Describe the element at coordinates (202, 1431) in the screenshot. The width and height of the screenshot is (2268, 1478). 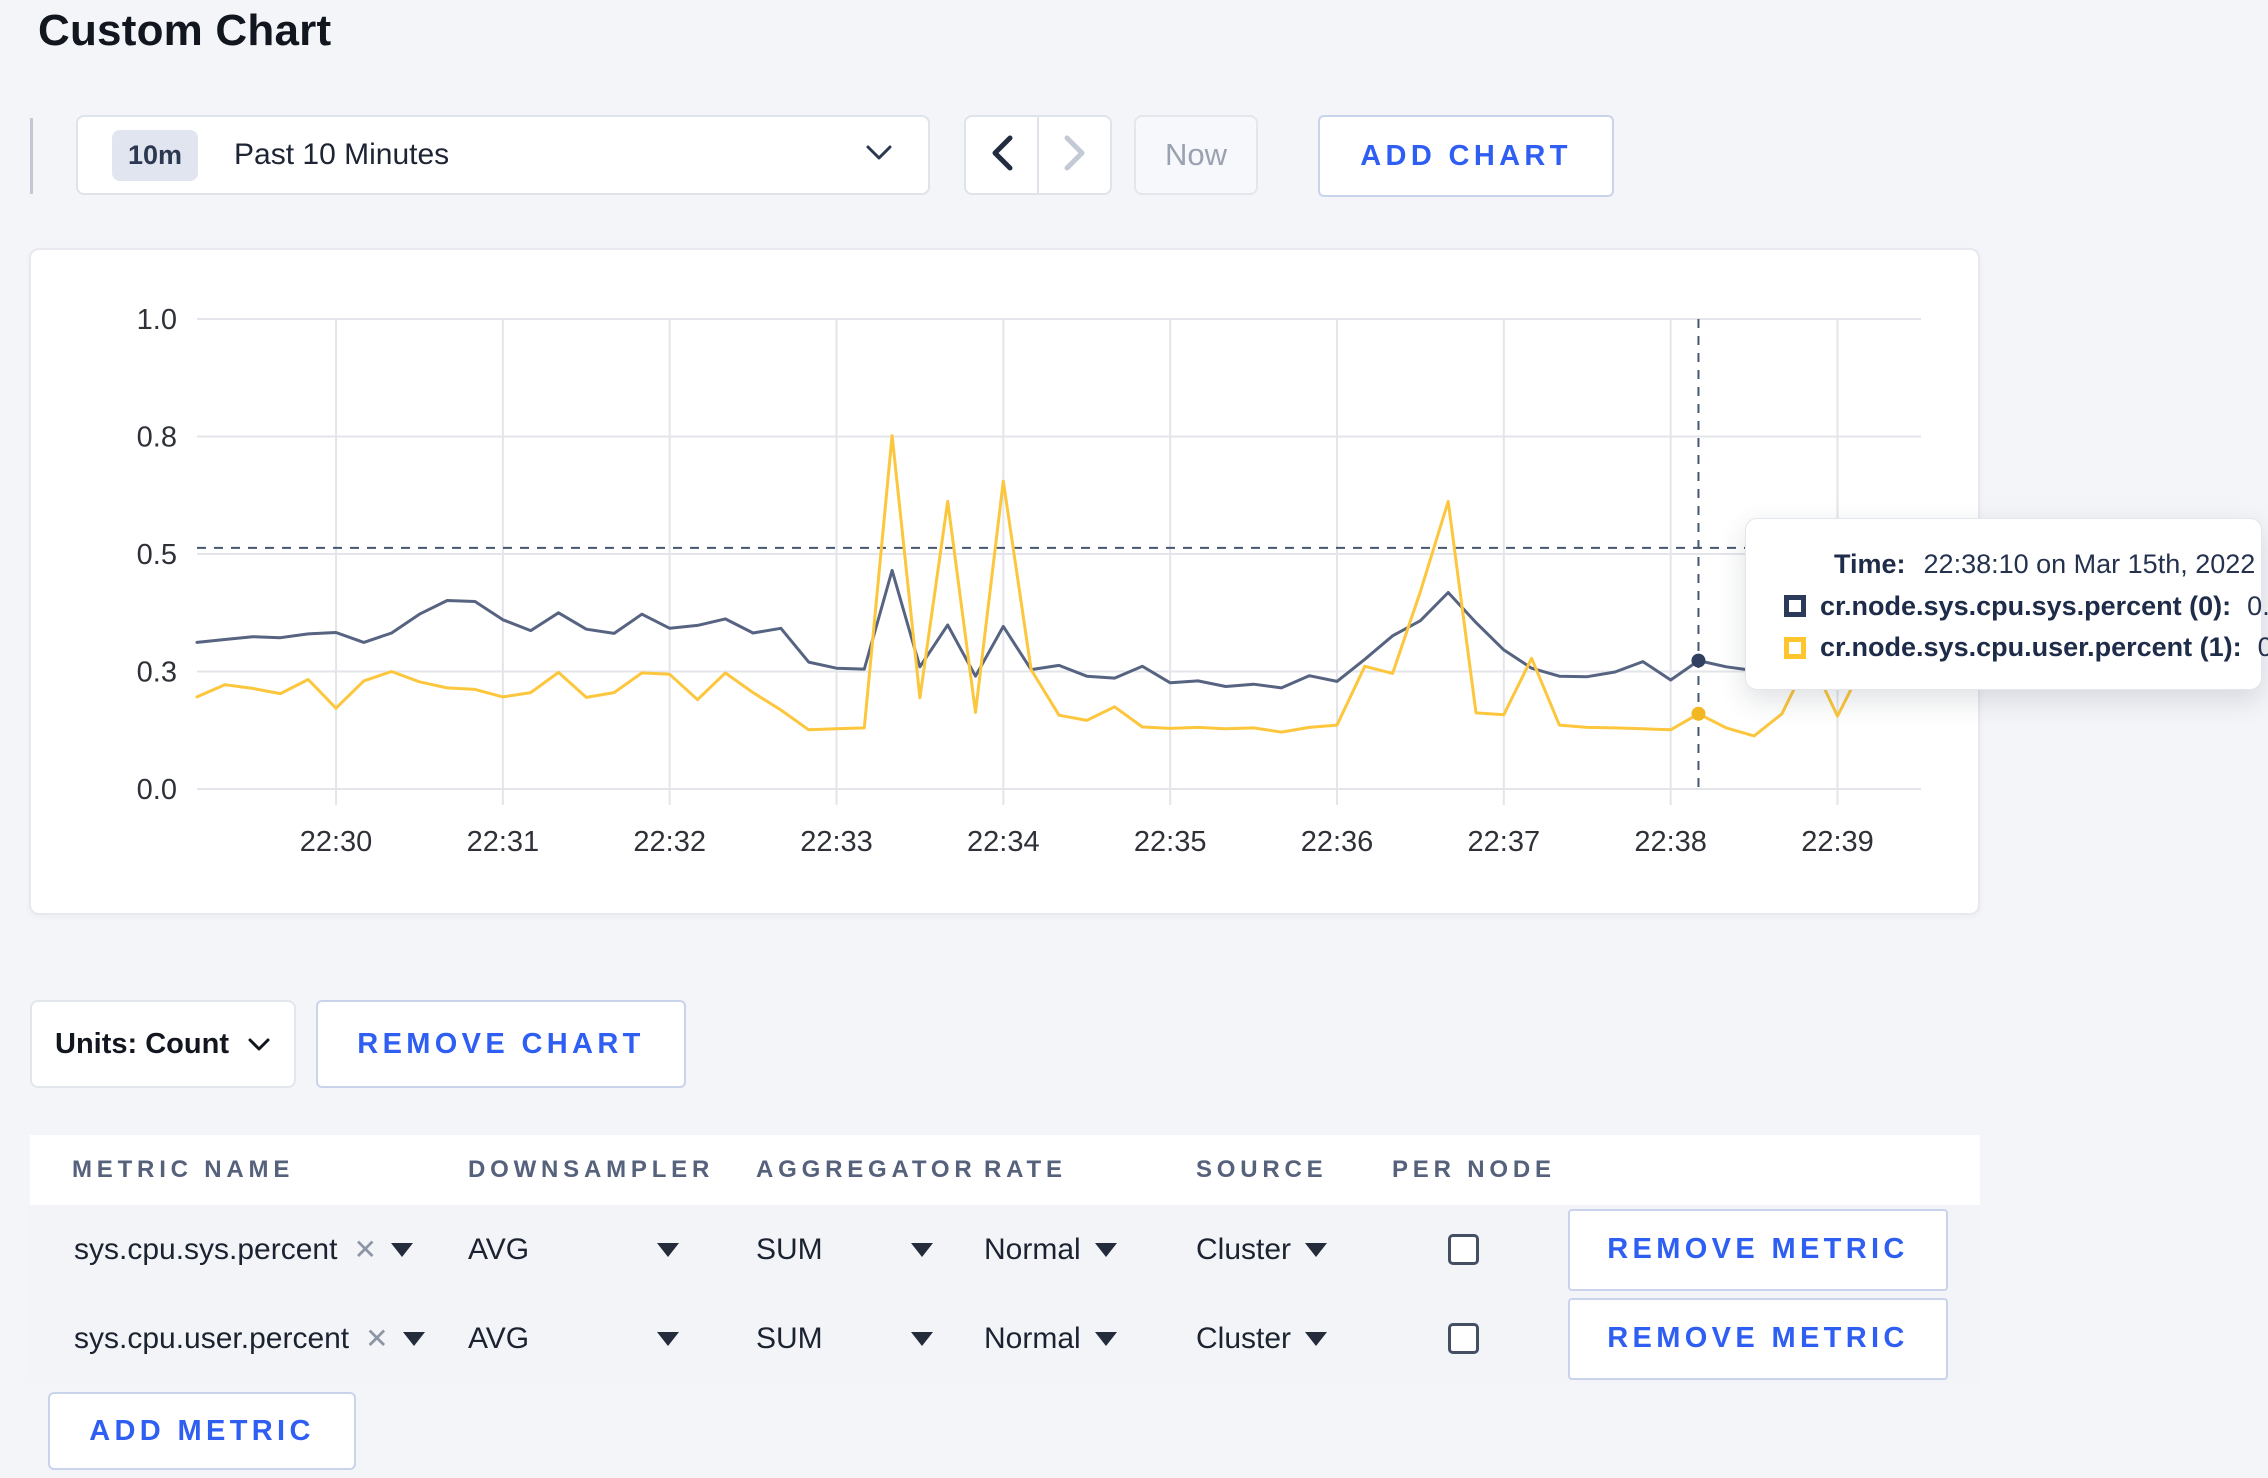
I see `add-metric-button: ADD METRIC` at that location.